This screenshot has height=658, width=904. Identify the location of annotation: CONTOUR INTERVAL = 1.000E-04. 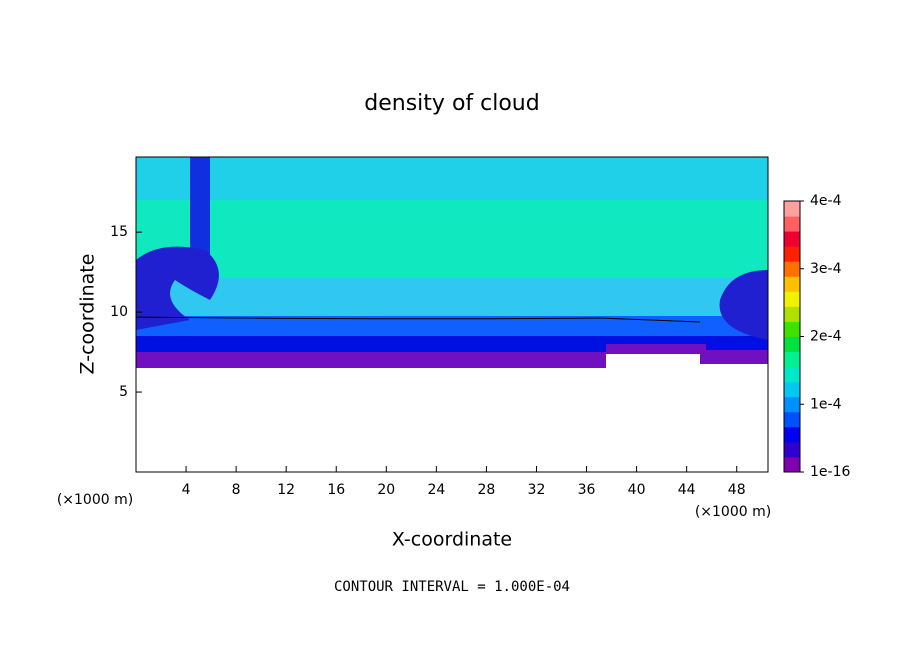
(452, 587).